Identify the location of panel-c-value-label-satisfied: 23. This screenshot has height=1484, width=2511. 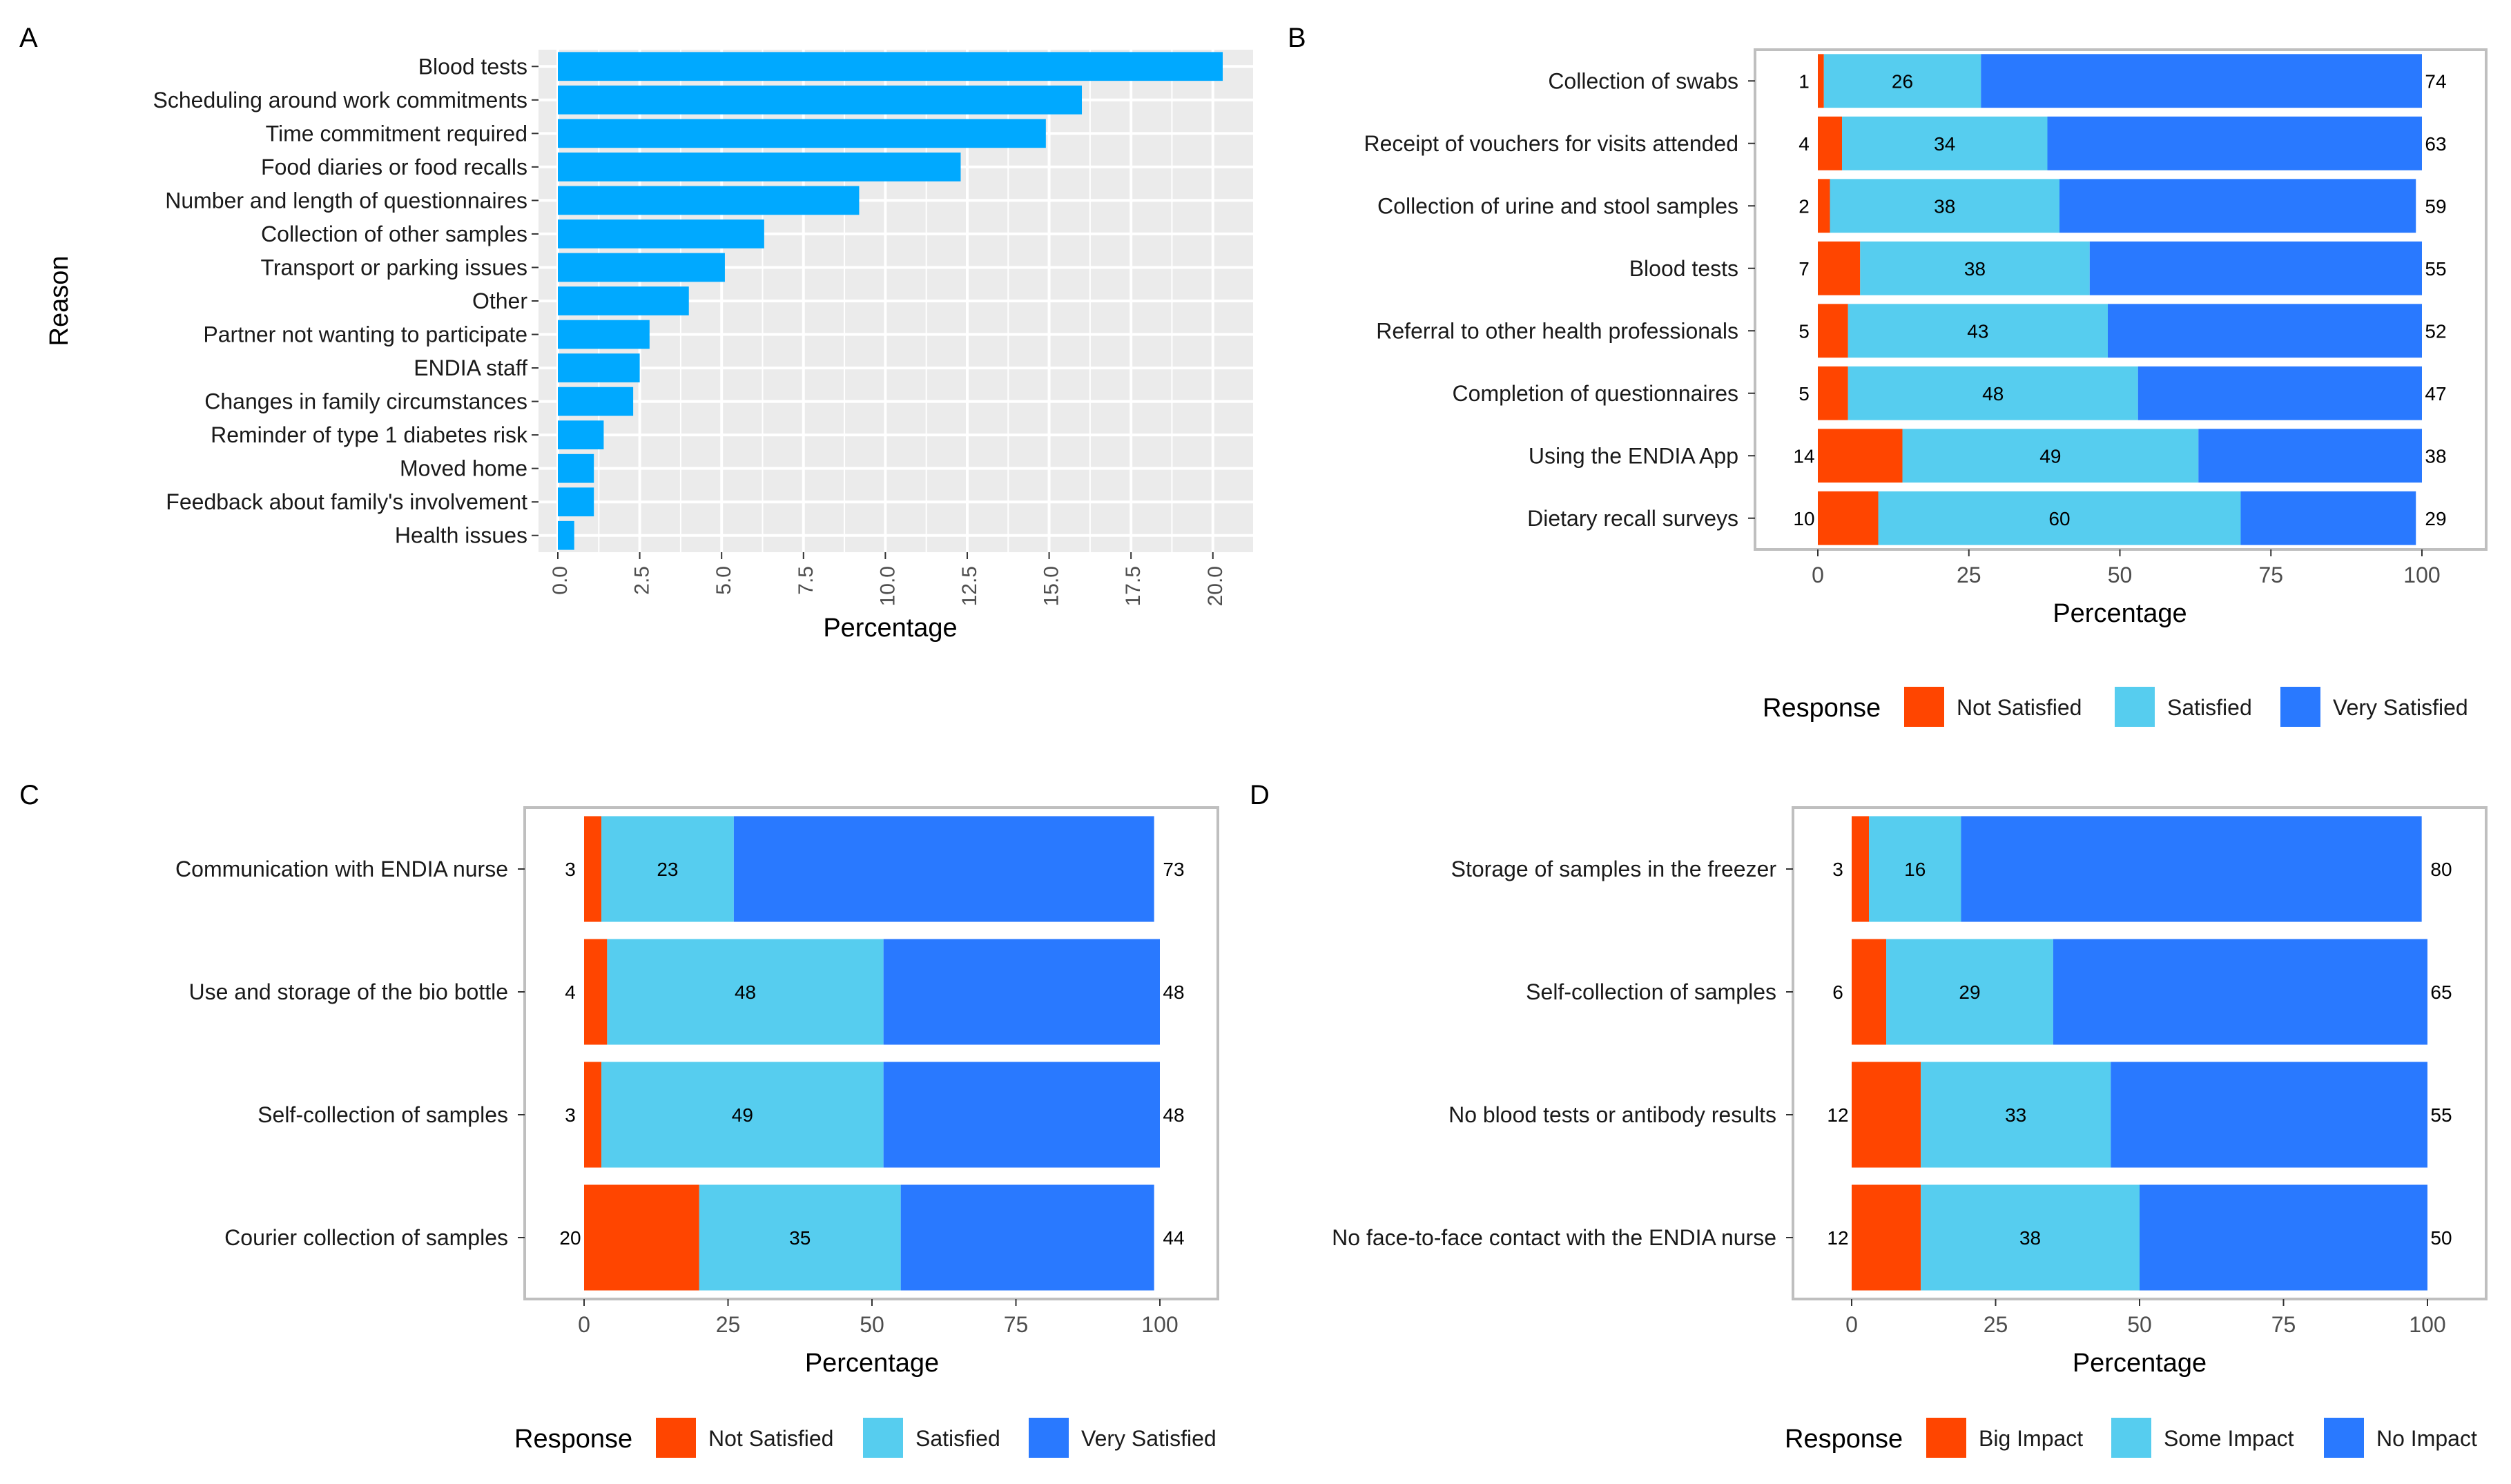
(667, 869).